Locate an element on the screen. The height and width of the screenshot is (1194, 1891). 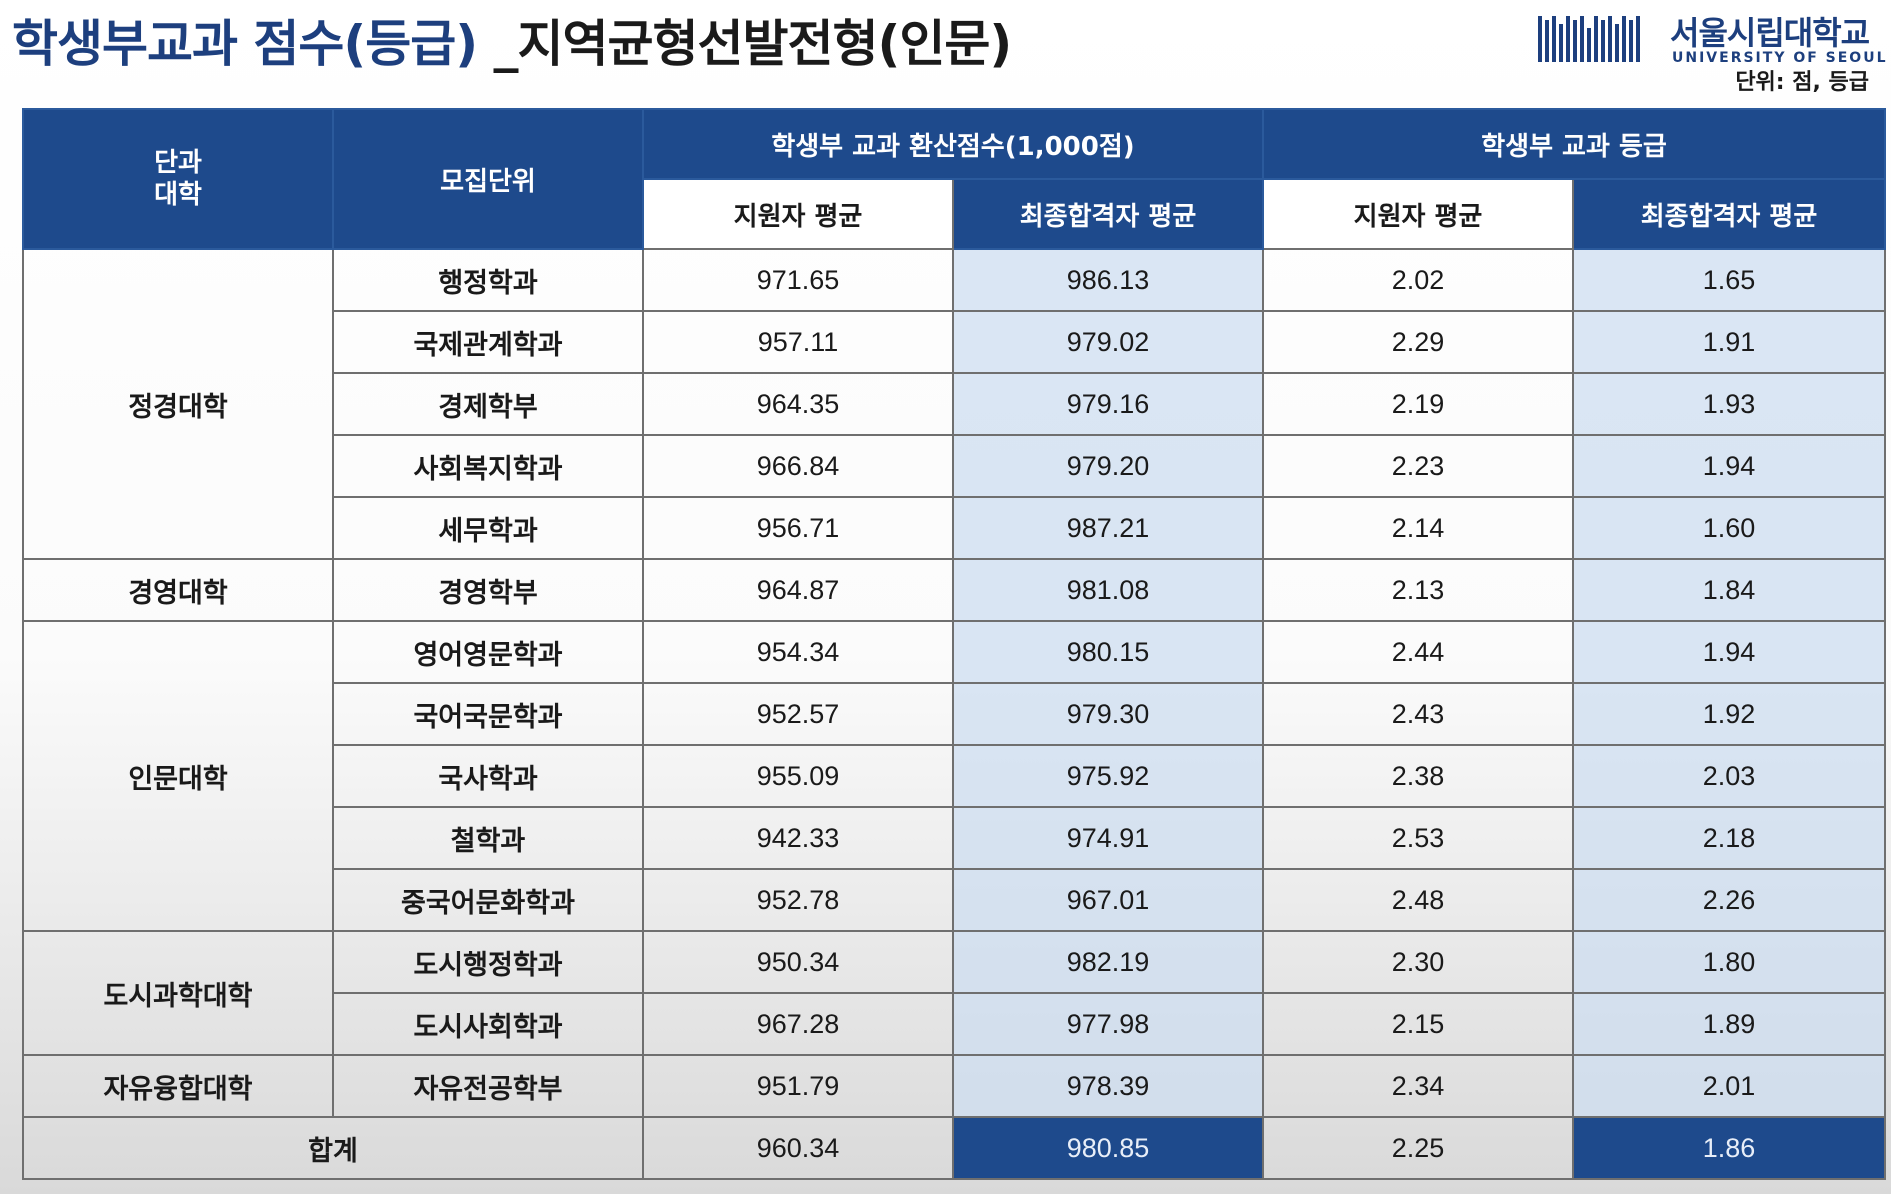
grade-final-cell: 1.84 is located at coordinates (1729, 590).